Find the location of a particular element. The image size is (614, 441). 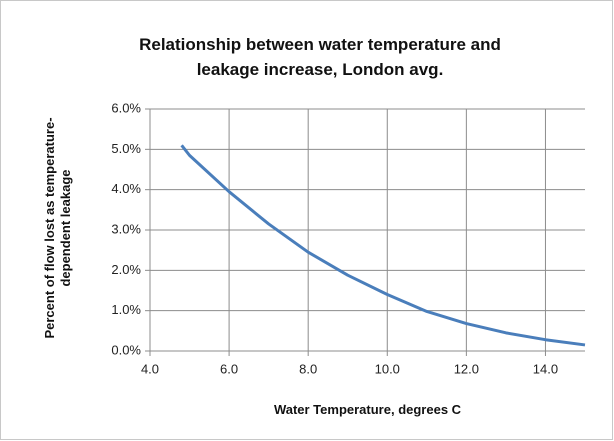

x-tick-label: 6.0 is located at coordinates (229, 368).